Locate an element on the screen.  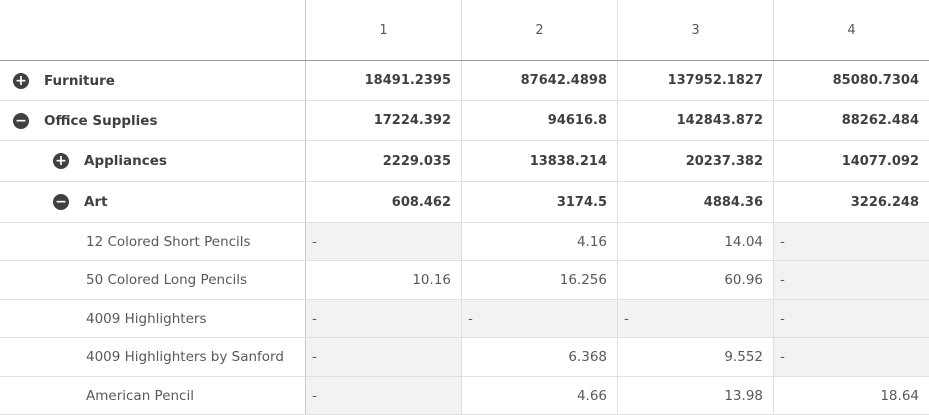
row-header-appliances: + Appliances is located at coordinates (153, 161).